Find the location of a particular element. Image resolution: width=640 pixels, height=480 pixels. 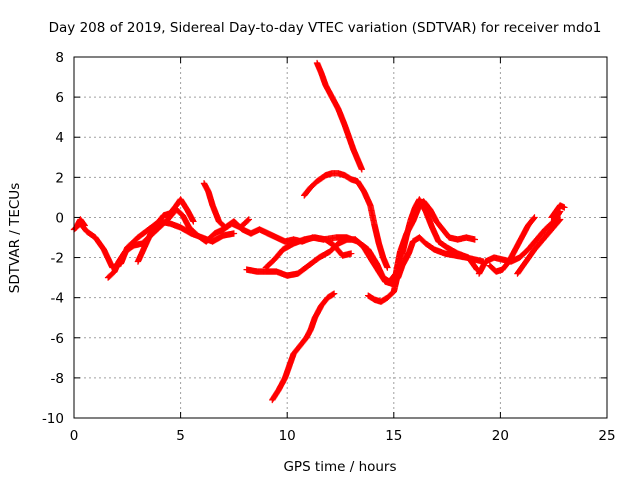

x-axis-label: GPS time / hours is located at coordinates (339, 467).